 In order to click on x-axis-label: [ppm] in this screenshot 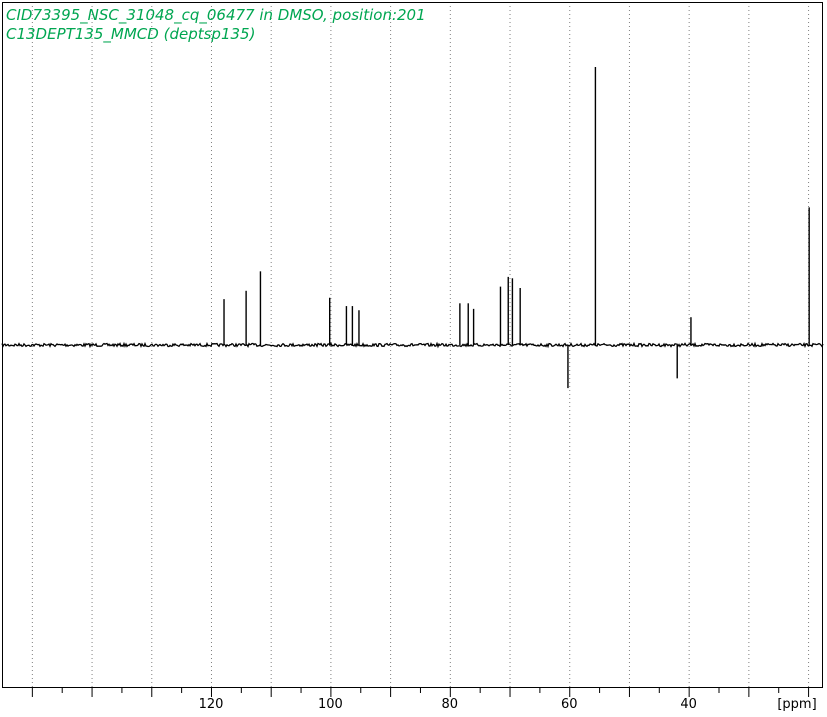, I will do `click(796, 704)`.